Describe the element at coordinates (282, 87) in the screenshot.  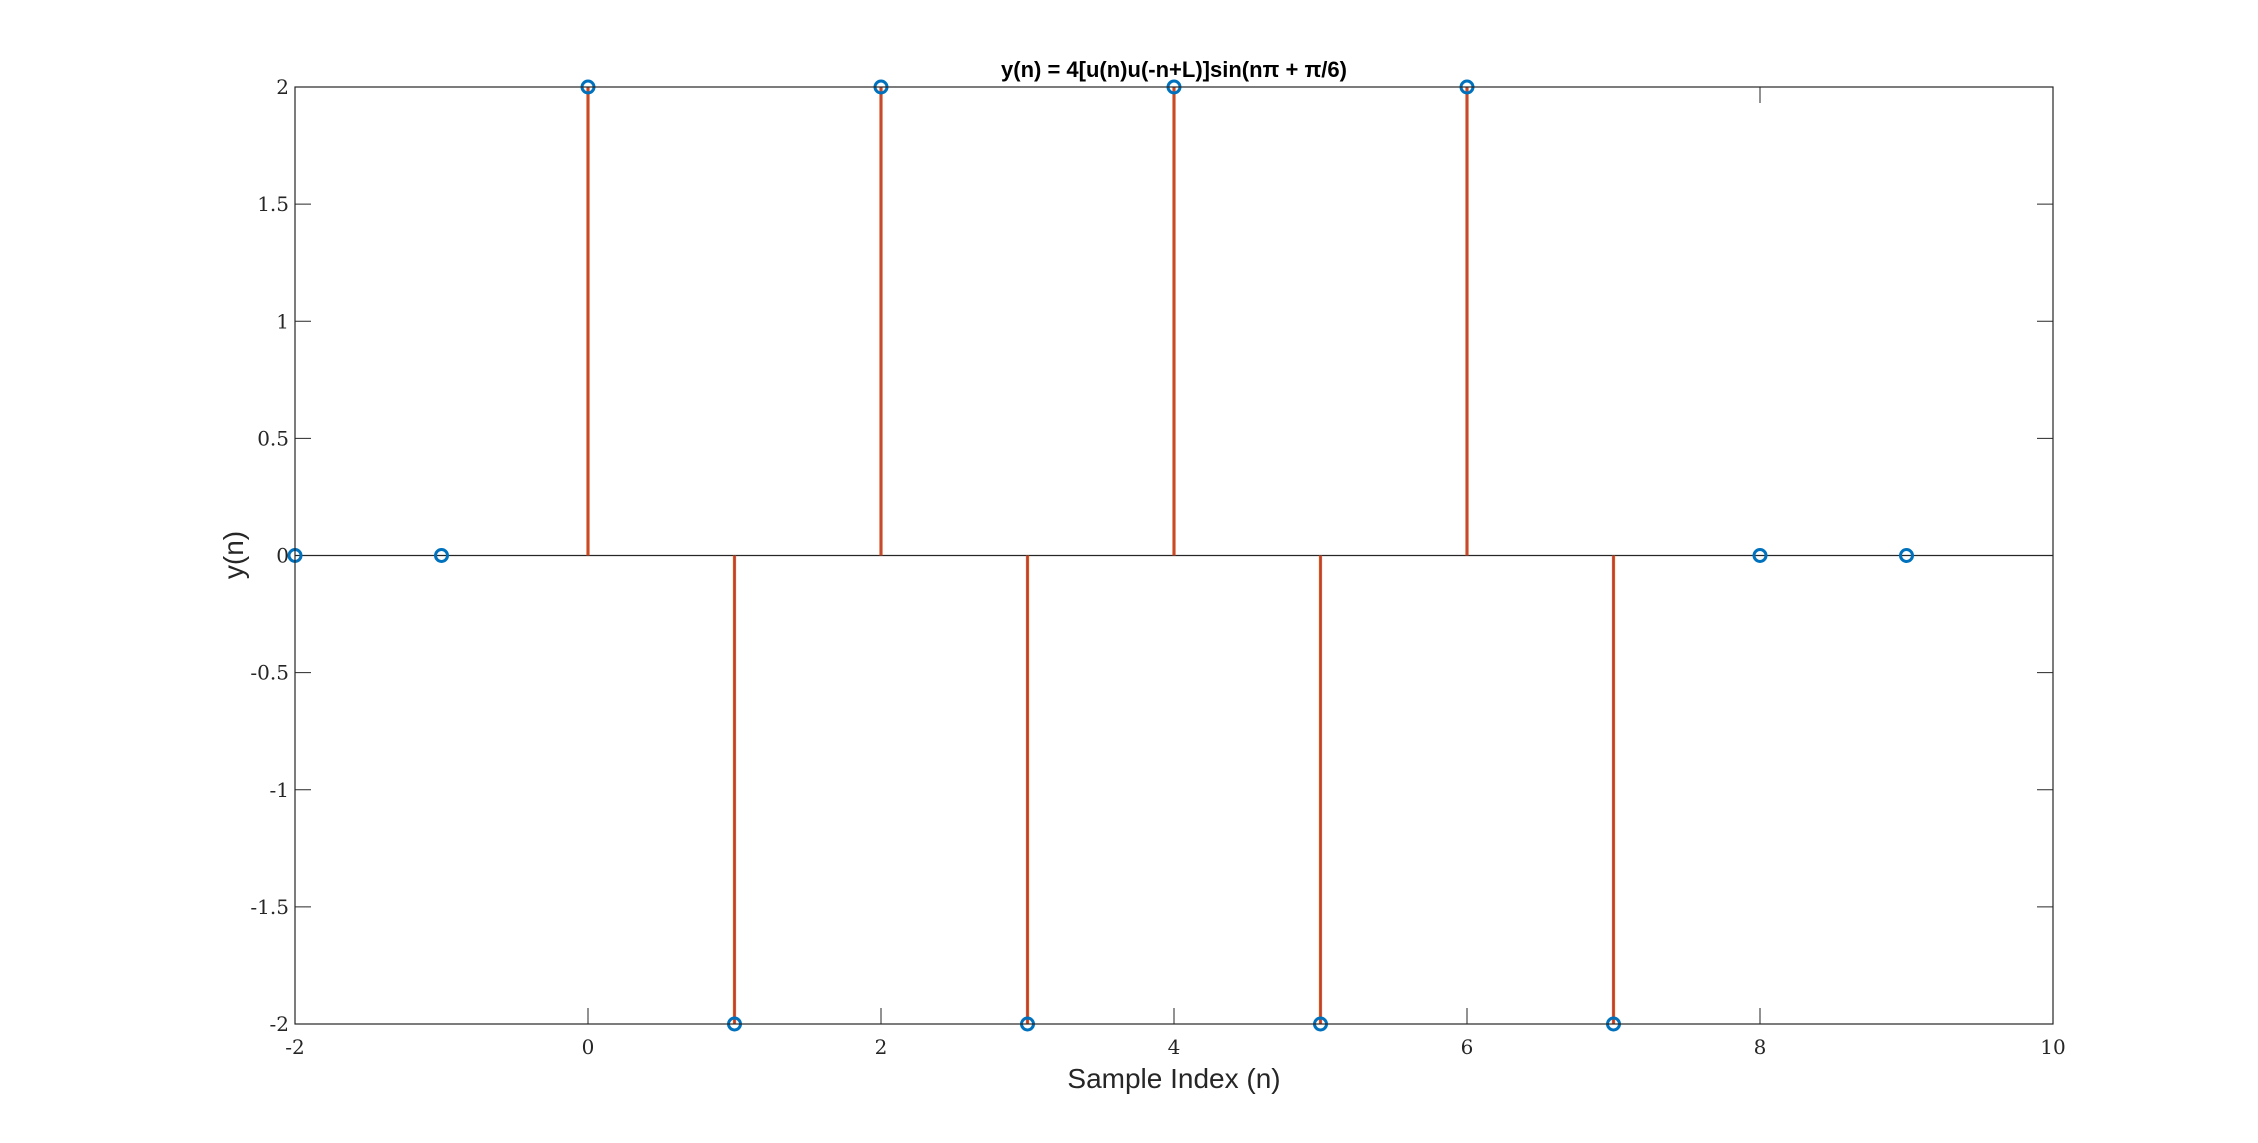
I see `y-tick-label: 2` at that location.